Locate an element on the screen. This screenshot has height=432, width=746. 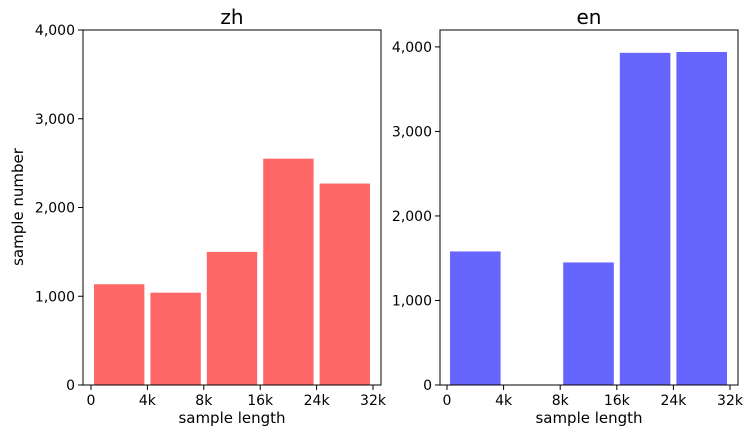
en-y-tick-label-2: 2,000 is located at coordinates (412, 217).